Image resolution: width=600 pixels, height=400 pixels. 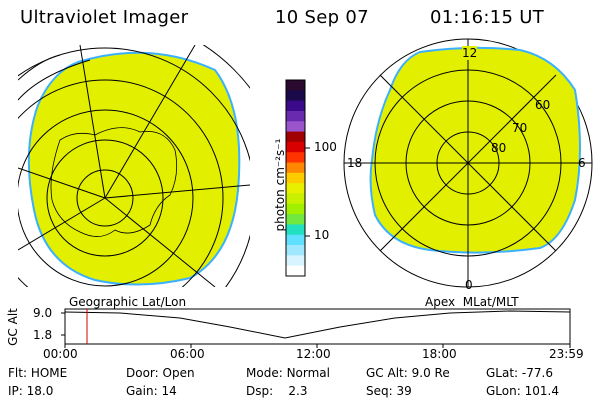 I want to click on header-date: 10 Sep 07, so click(x=322, y=17).